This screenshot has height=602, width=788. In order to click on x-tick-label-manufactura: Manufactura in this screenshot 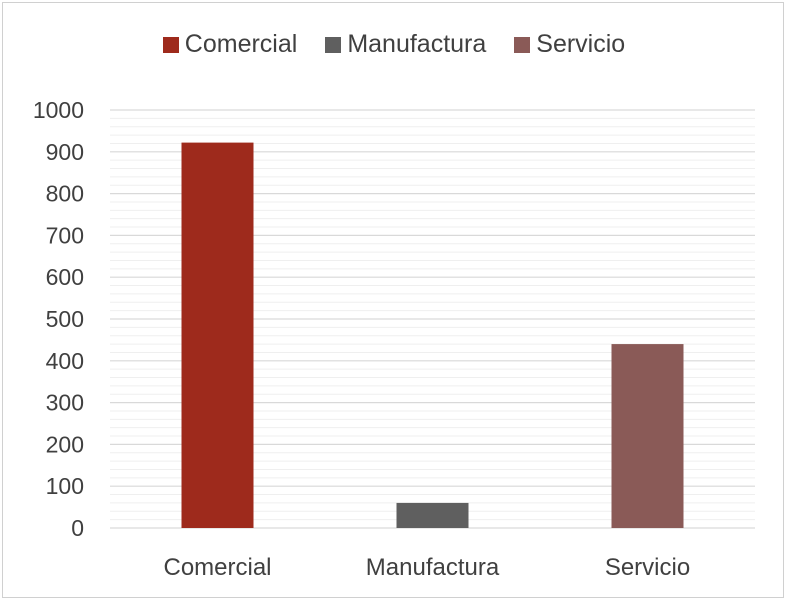, I will do `click(433, 567)`.